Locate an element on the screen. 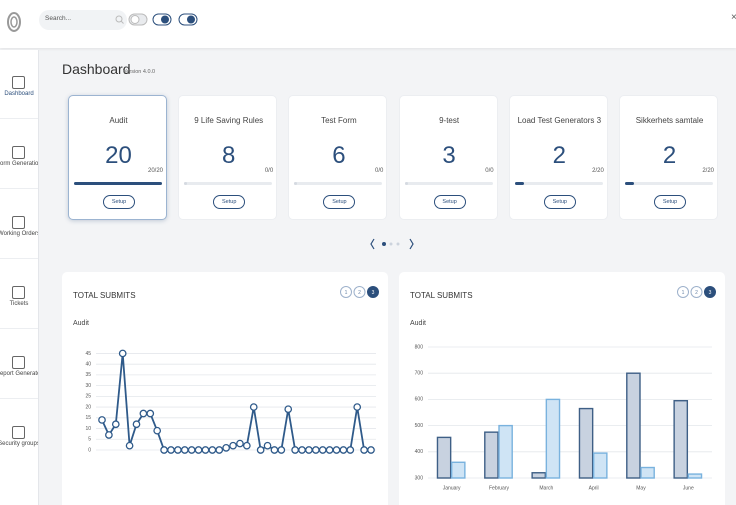  close-icon: × is located at coordinates (733, 17).